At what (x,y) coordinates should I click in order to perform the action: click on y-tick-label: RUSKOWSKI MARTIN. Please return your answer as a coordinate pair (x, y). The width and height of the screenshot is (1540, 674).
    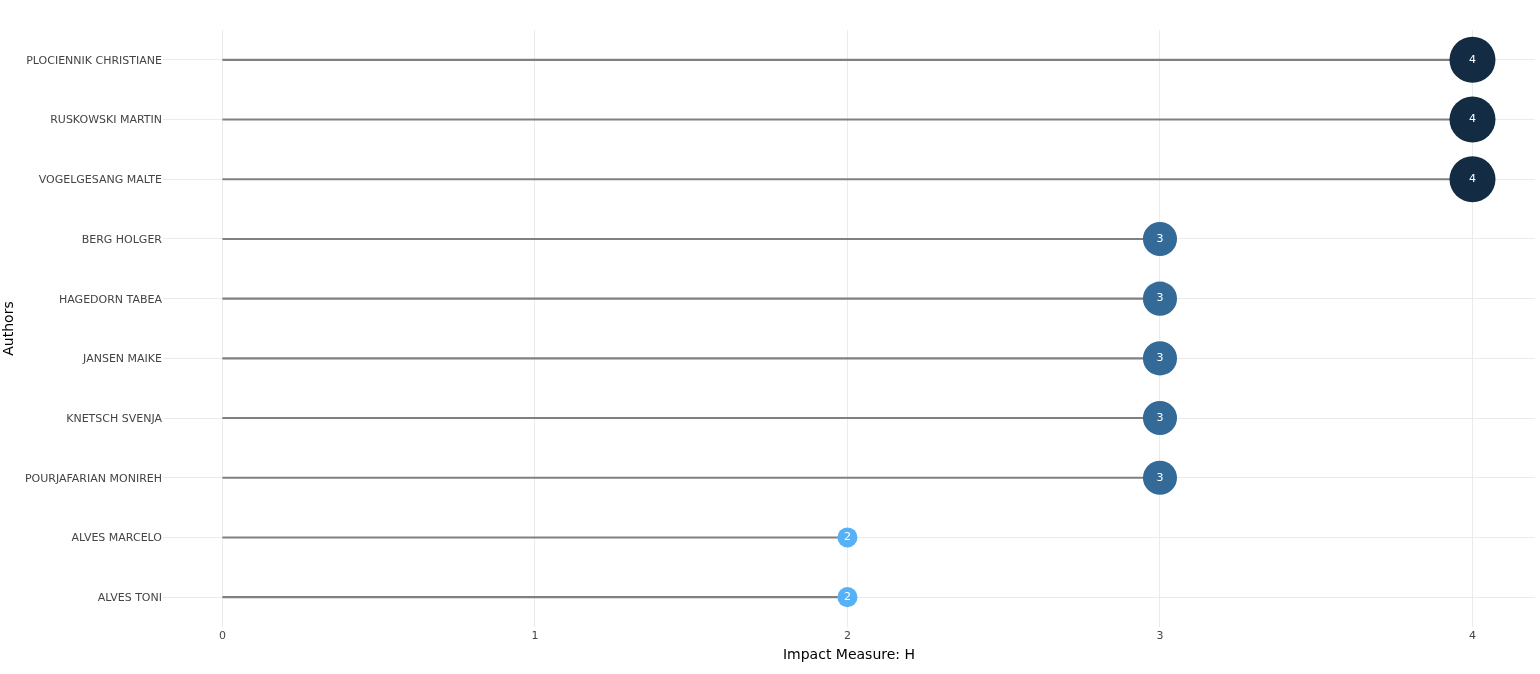
    Looking at the image, I should click on (106, 120).